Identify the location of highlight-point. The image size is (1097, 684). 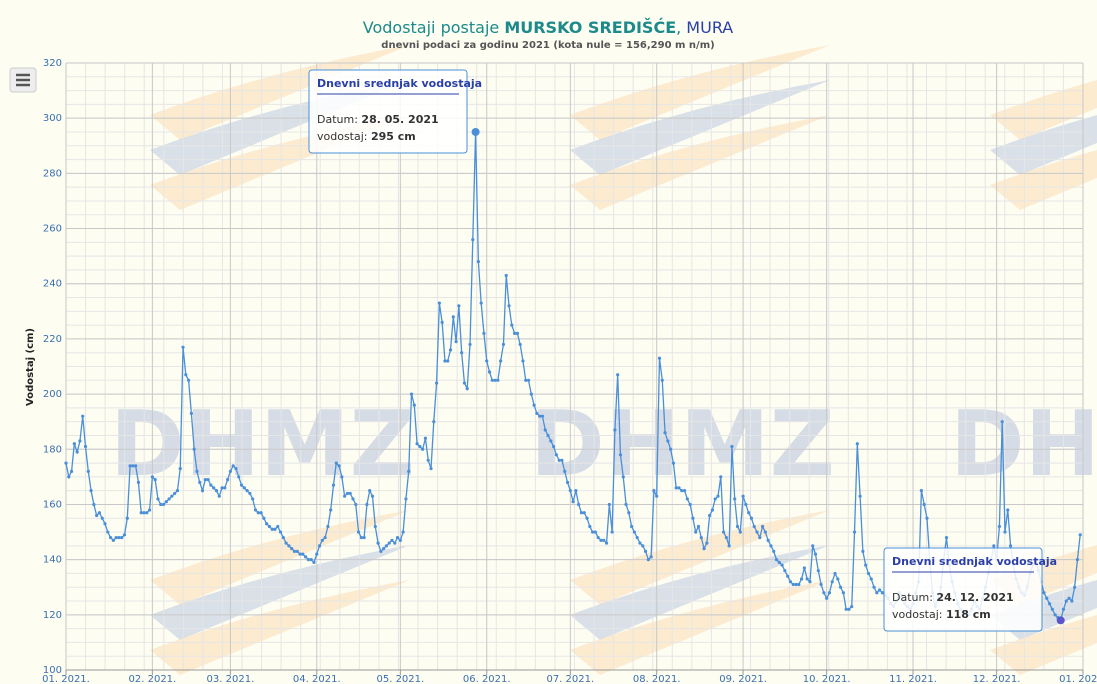
(1060, 620).